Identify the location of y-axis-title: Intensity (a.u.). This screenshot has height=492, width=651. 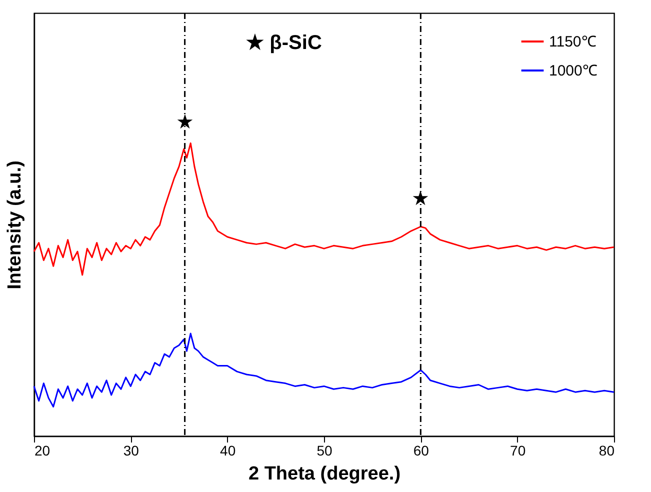
(15, 225).